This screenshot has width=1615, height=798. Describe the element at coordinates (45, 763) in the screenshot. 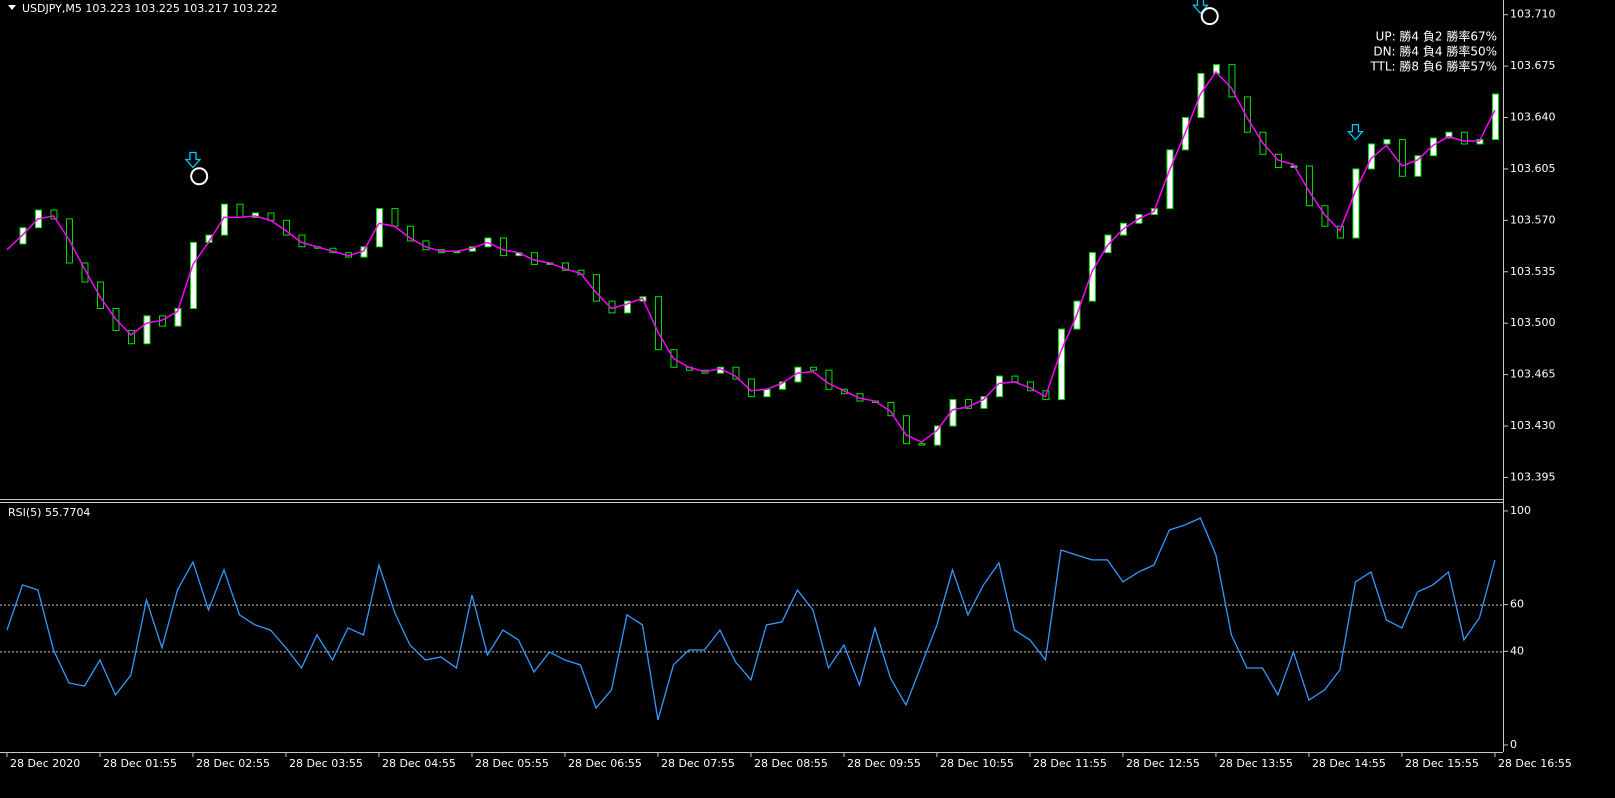

I see `x-tick-label: 28 Dec 2020` at that location.